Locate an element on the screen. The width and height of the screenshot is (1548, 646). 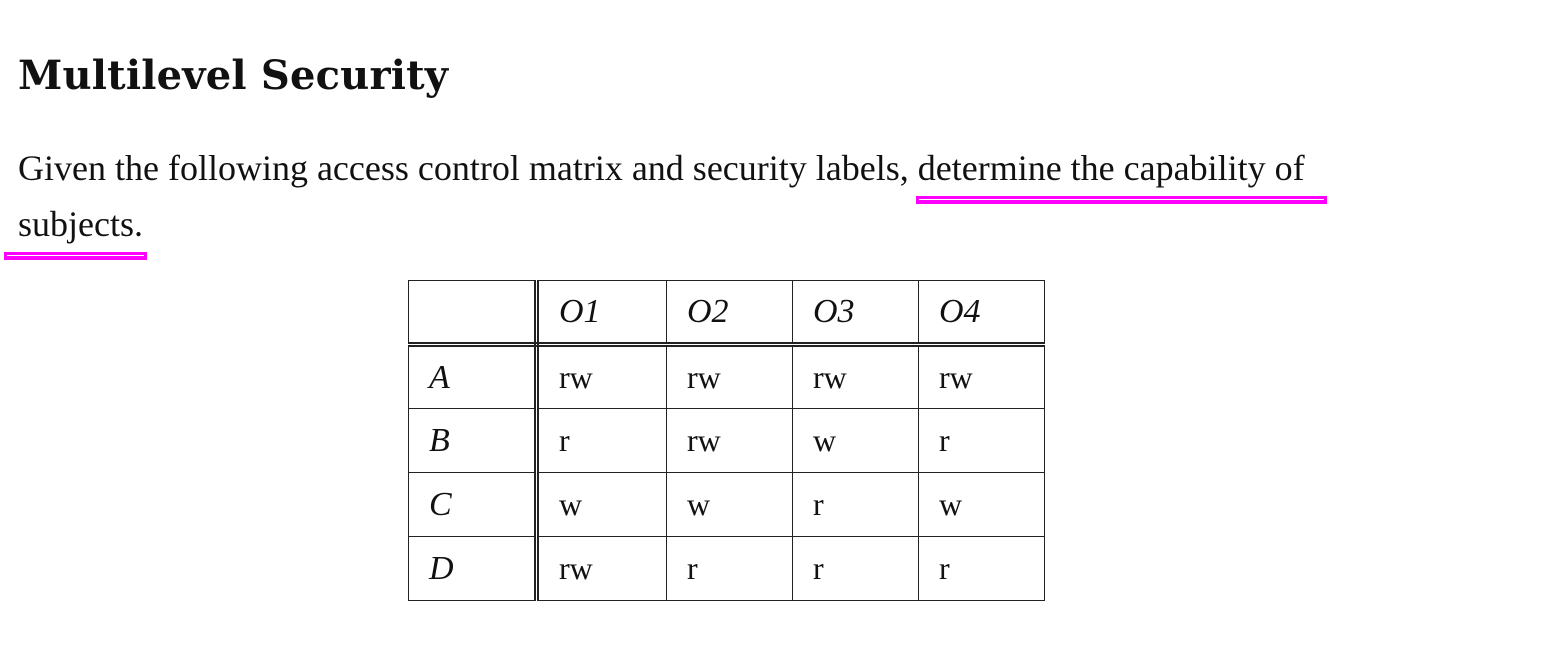
matrix-row-b: B r rw w r is located at coordinates (726, 440).